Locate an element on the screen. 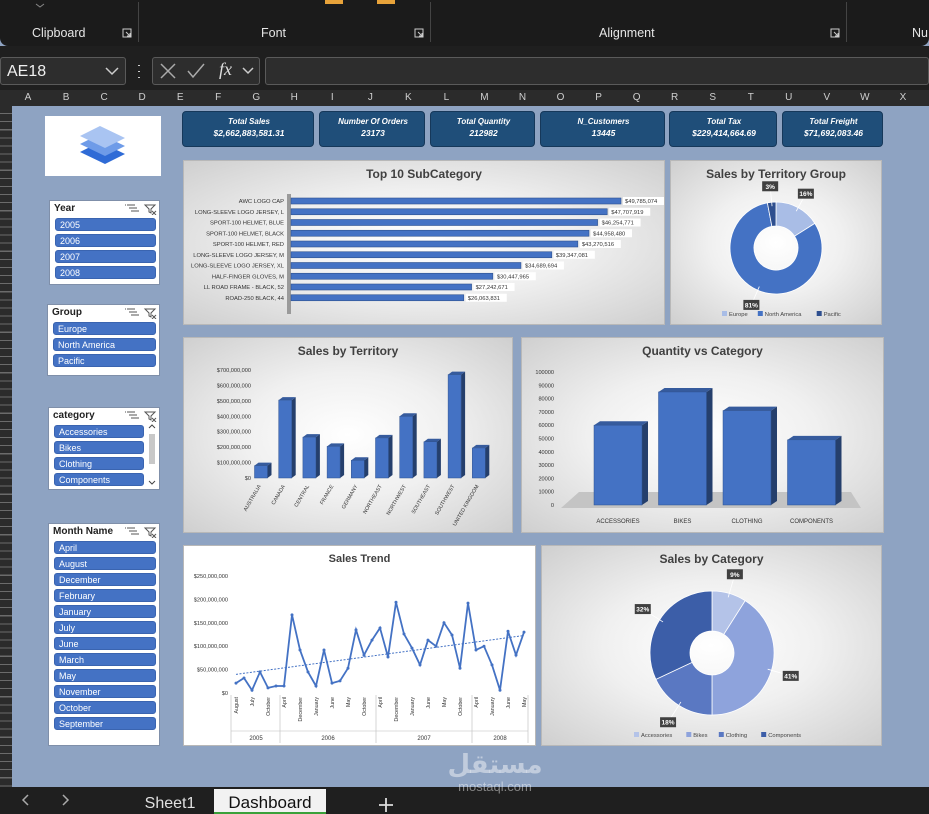 The height and width of the screenshot is (814, 929). add-sheet is located at coordinates (386, 805).